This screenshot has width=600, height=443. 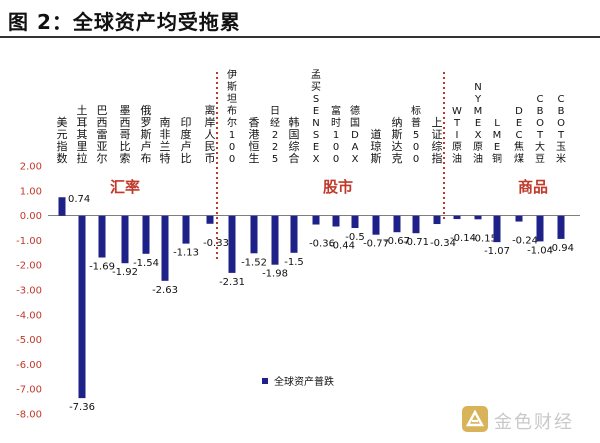 I want to click on y-tick-label: -3.00, so click(x=29, y=291).